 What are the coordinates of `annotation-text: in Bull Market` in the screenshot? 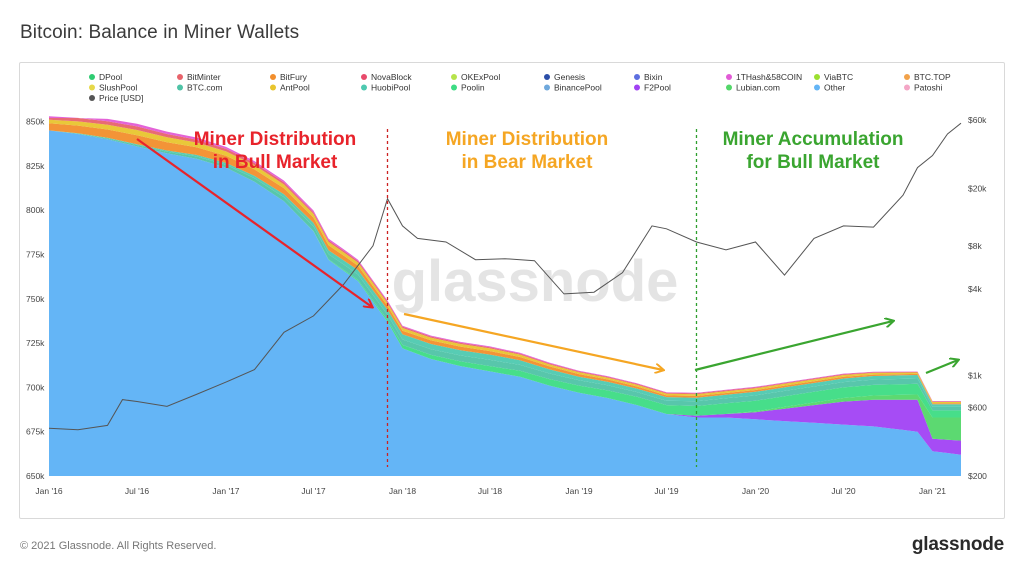 It's located at (275, 162).